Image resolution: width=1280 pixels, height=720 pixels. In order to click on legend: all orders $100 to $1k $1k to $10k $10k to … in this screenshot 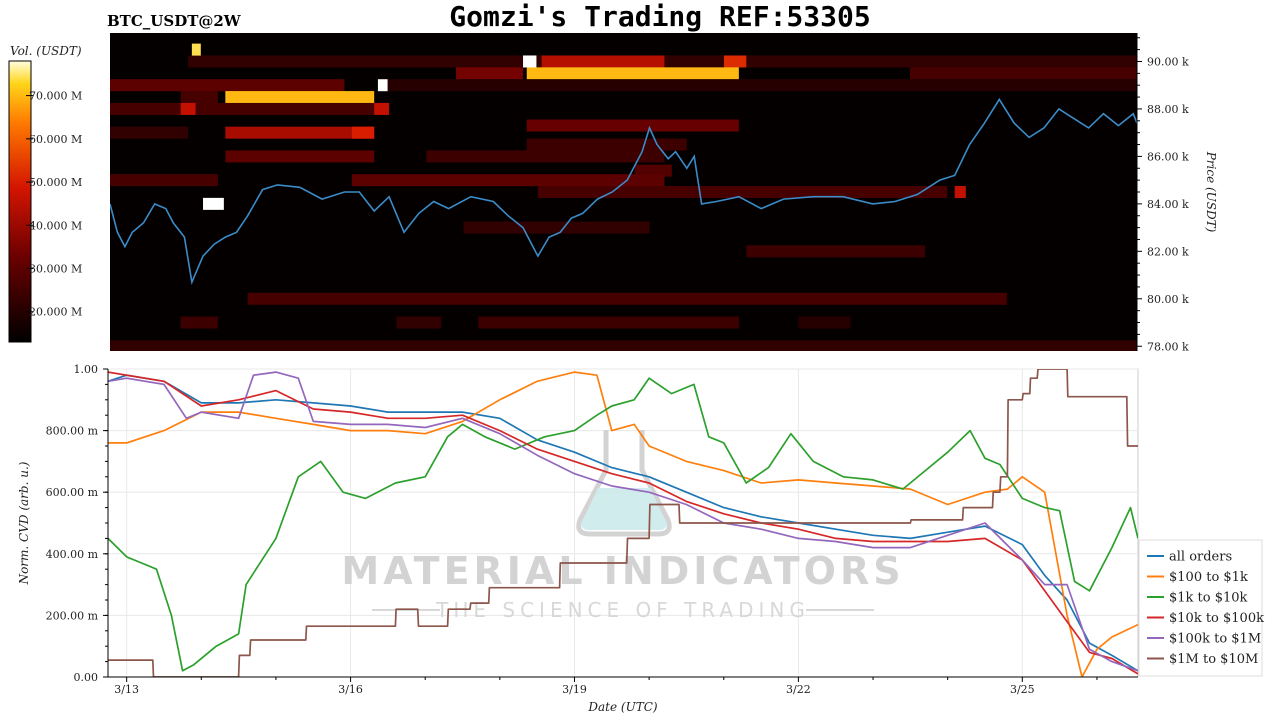, I will do `click(1201, 608)`.